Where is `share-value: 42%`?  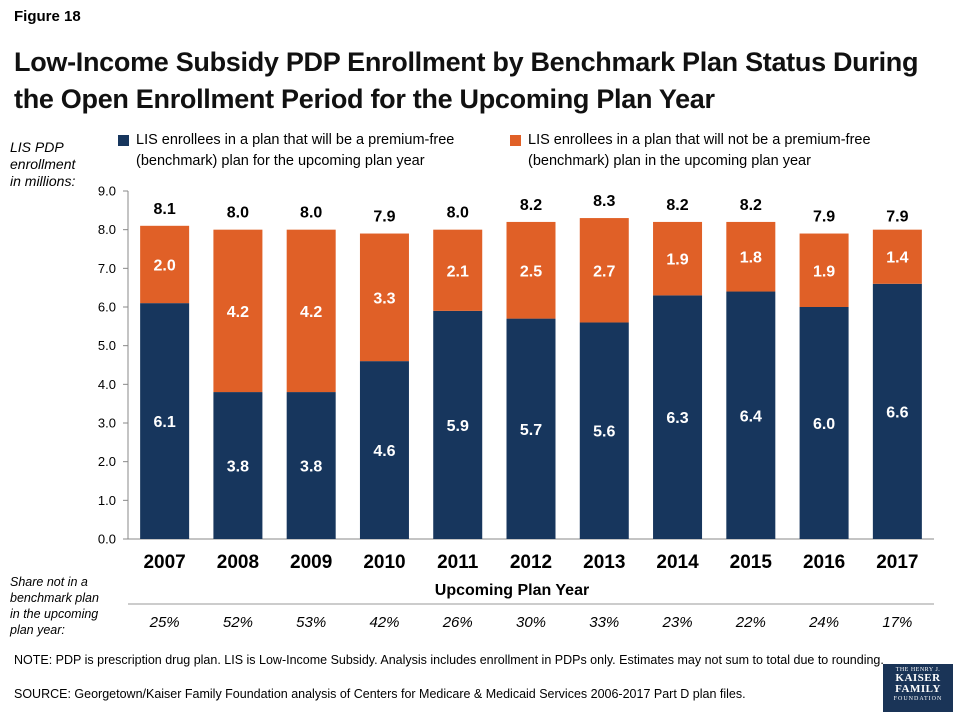 share-value: 42% is located at coordinates (384, 622).